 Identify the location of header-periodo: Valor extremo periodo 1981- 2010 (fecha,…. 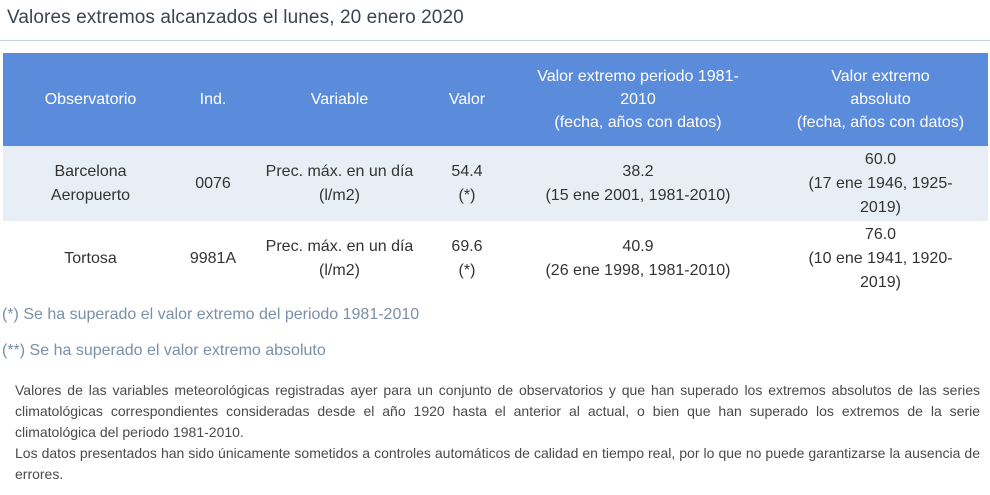
(638, 99).